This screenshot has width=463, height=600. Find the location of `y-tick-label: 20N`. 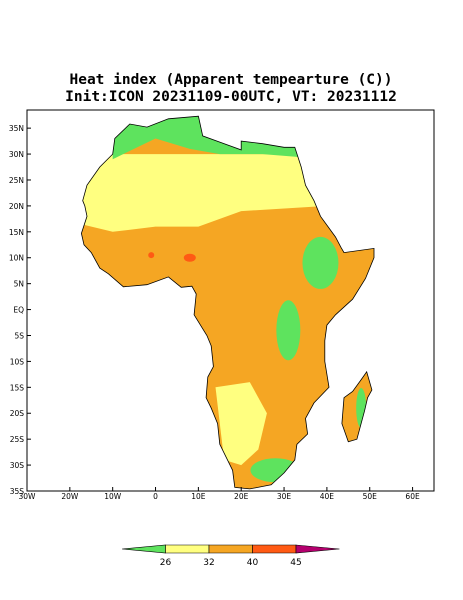

y-tick-label: 20N is located at coordinates (16, 206).